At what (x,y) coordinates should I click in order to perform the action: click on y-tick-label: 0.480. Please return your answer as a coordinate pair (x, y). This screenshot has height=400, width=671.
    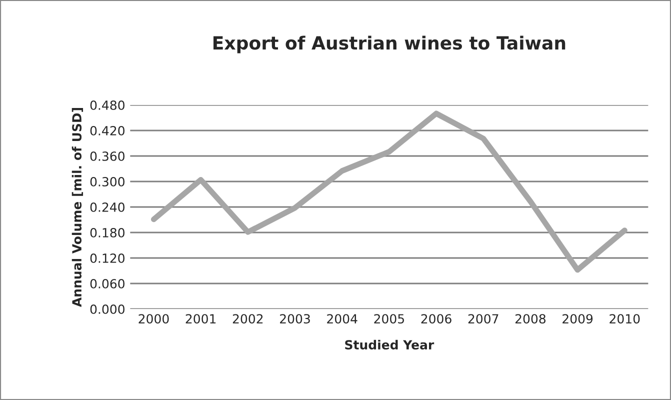
    Looking at the image, I should click on (107, 105).